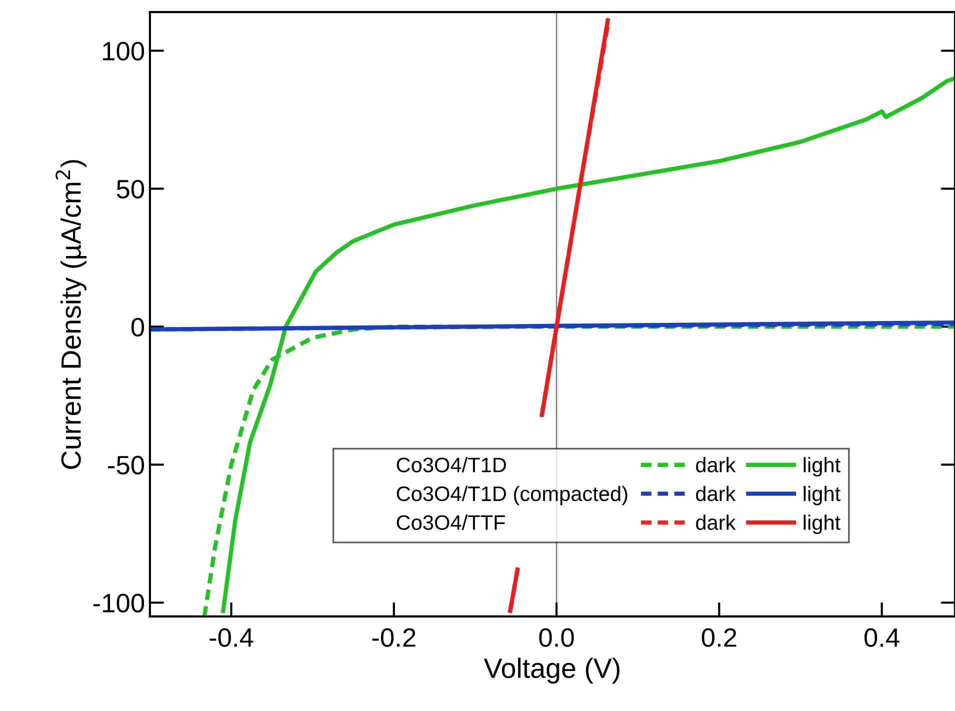 The height and width of the screenshot is (711, 955). What do you see at coordinates (71, 314) in the screenshot?
I see `y-axis-title: Current Density (µA/cm$^{2}$)` at bounding box center [71, 314].